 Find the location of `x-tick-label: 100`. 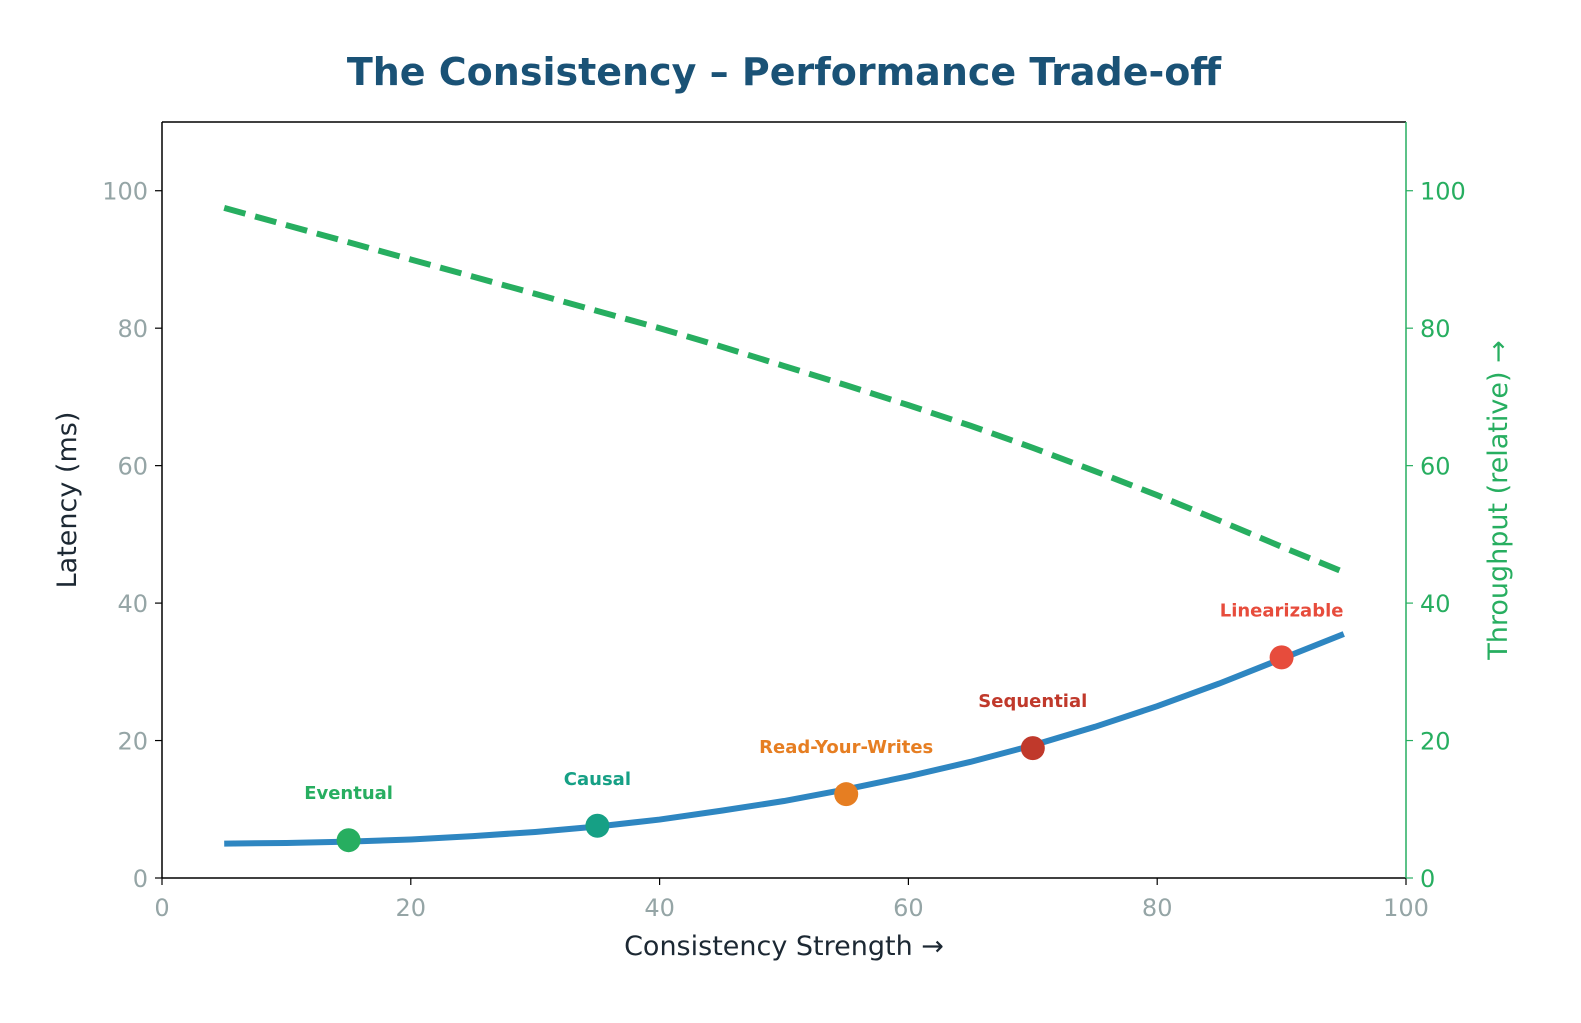

x-tick-label: 100 is located at coordinates (1406, 908).